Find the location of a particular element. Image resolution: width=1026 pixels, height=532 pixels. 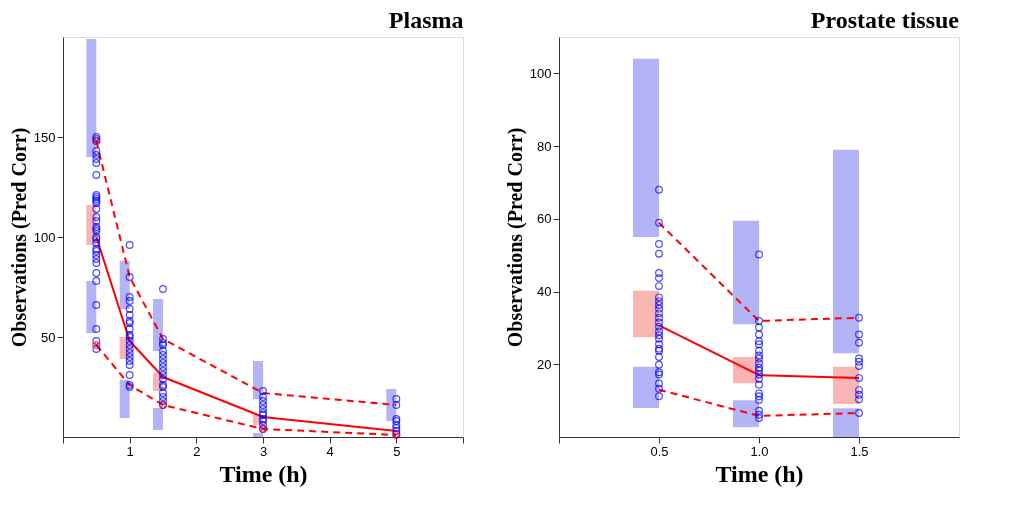

x-tick-label: 5 is located at coordinates (397, 451).